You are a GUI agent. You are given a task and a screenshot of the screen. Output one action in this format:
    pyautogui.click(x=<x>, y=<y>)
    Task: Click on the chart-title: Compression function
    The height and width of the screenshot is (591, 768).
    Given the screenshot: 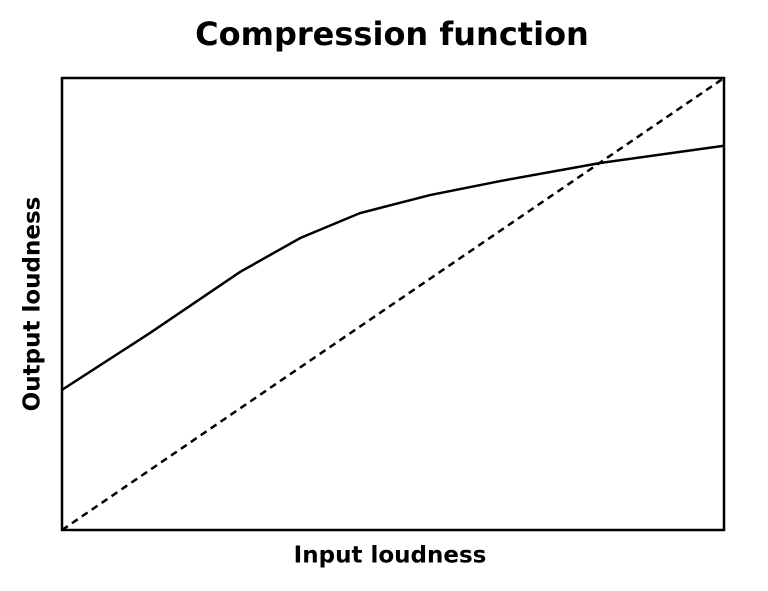 What is the action you would take?
    pyautogui.click(x=392, y=34)
    